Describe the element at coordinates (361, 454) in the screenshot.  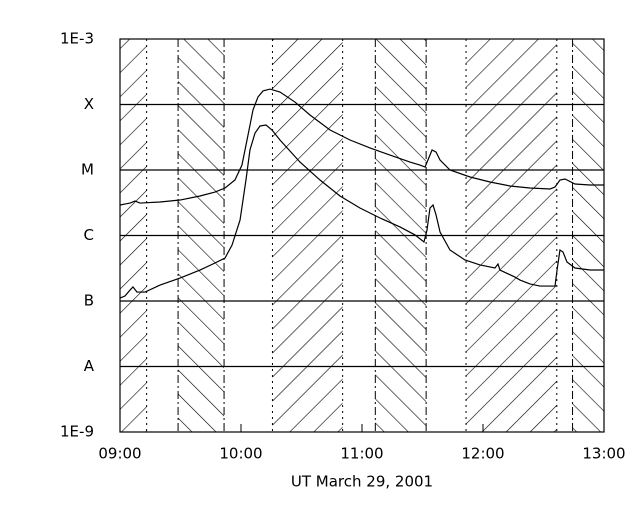
I see `x-tick-label: 11:00` at that location.